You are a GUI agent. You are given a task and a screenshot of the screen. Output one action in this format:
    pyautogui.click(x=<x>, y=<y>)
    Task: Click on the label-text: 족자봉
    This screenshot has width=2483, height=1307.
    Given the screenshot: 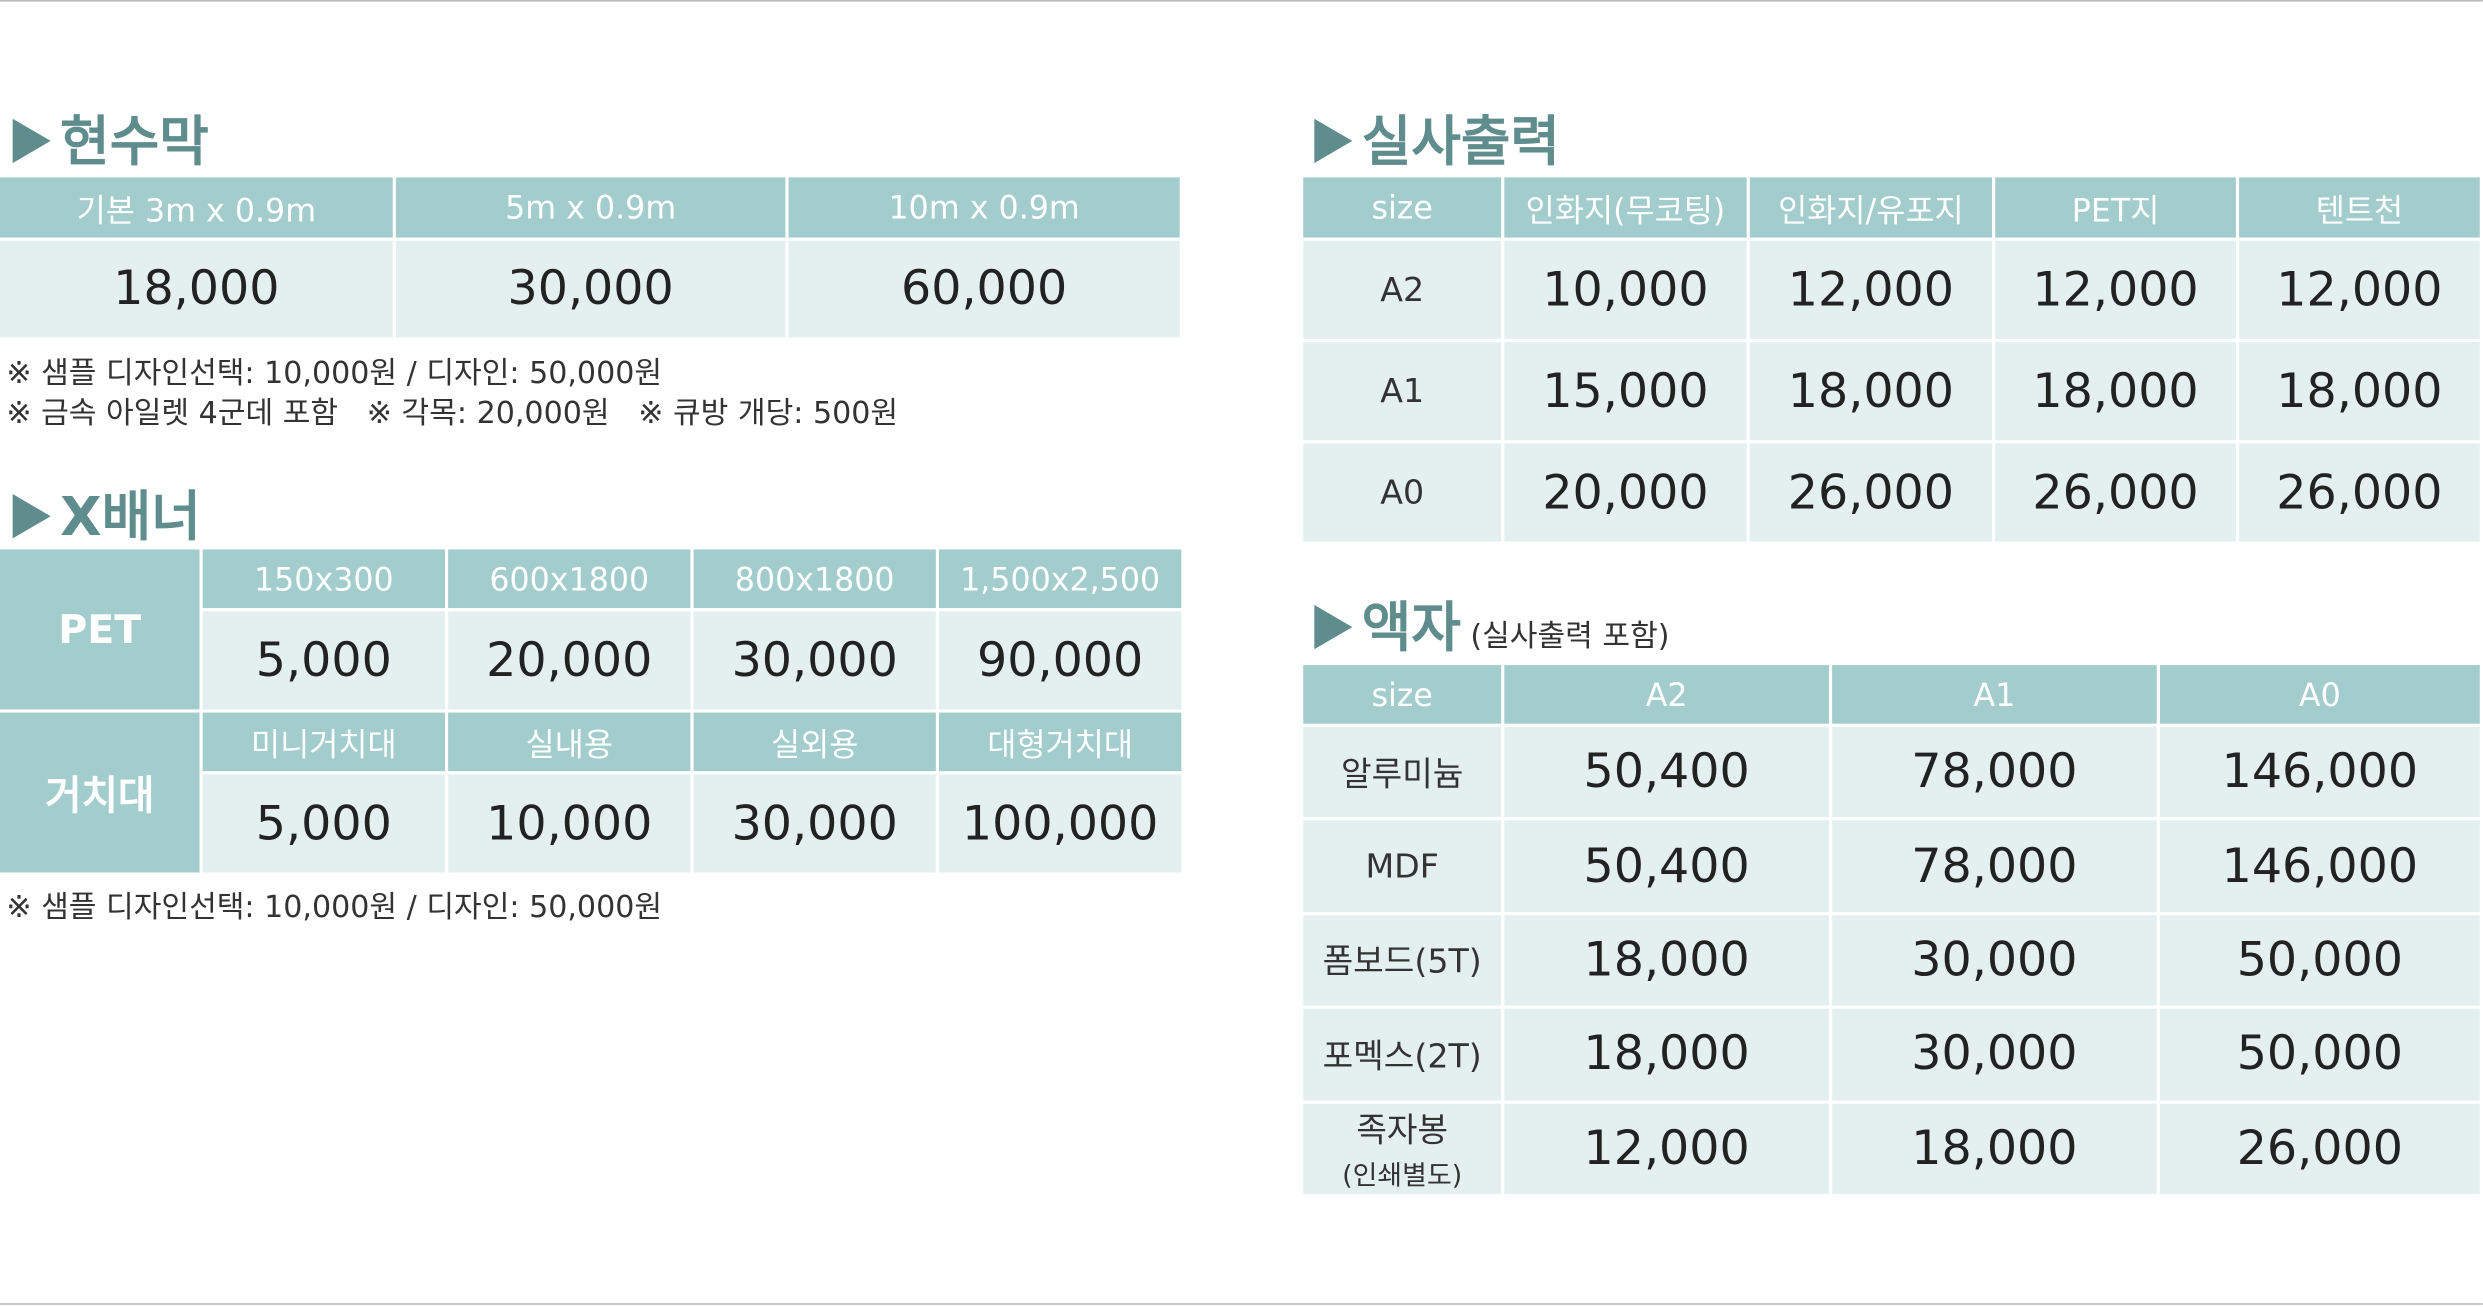 What is the action you would take?
    pyautogui.click(x=1402, y=1130)
    